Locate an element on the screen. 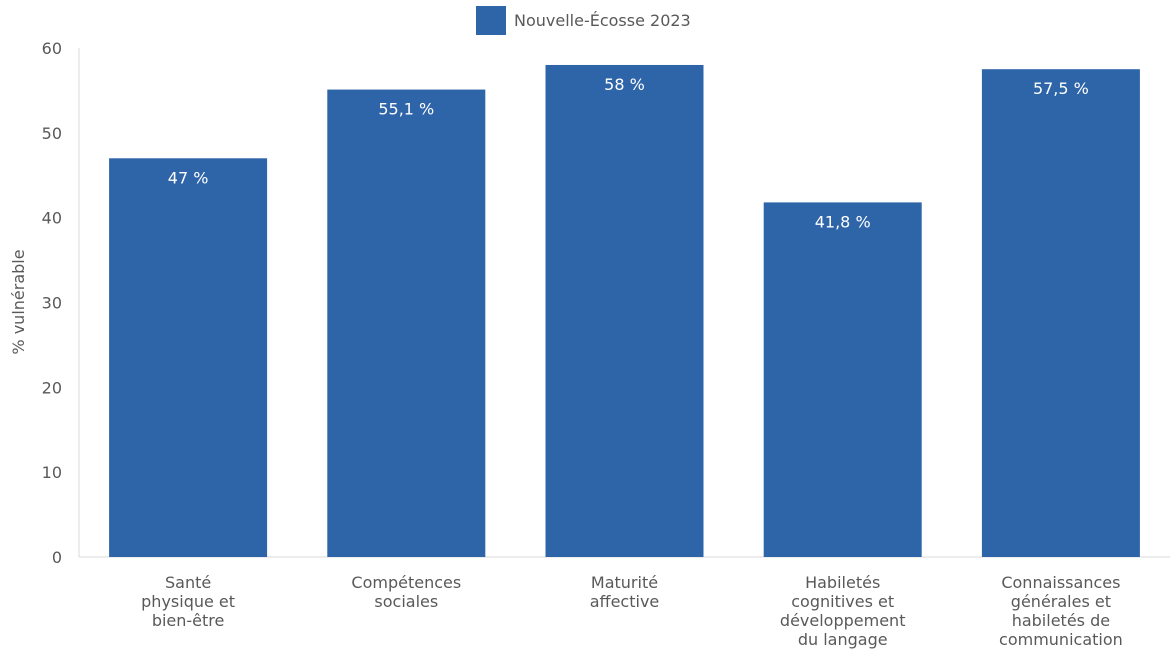 This screenshot has width=1170, height=656. y-tick-label: 20 is located at coordinates (52, 387).